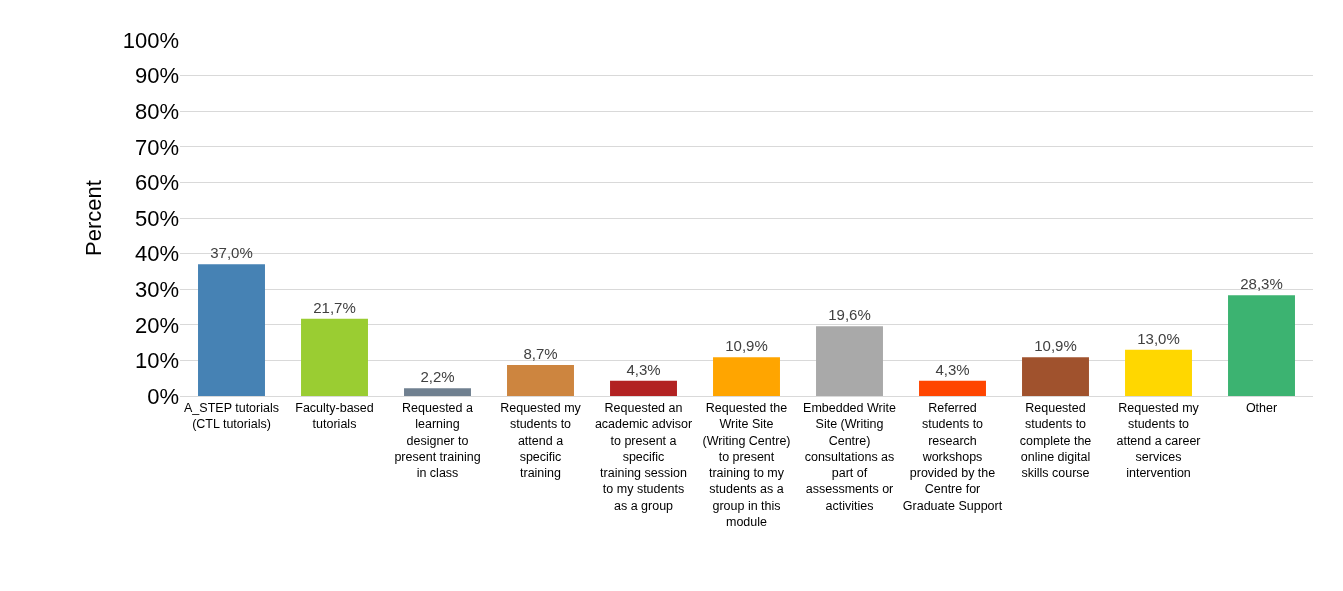 Image resolution: width=1343 pixels, height=591 pixels. I want to click on y-tick-label: 0%, so click(163, 396).